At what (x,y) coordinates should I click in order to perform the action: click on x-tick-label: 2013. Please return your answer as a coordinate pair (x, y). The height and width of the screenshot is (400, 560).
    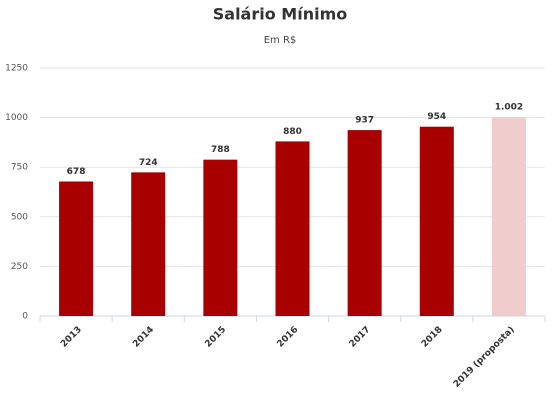
    Looking at the image, I should click on (71, 337).